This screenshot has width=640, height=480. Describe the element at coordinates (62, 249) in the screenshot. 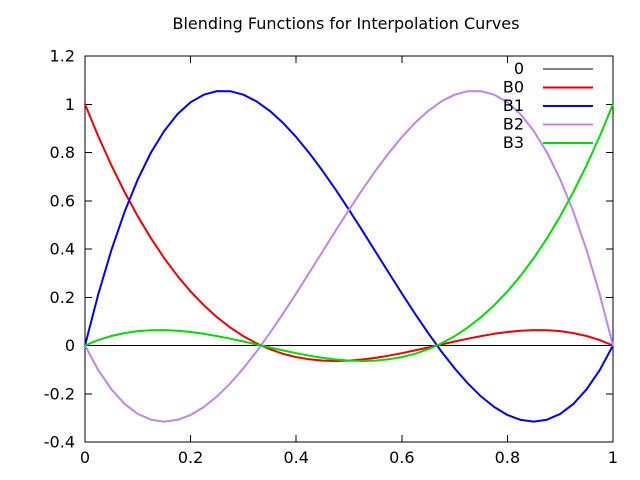

I see `y-tick-label: 0.4` at that location.